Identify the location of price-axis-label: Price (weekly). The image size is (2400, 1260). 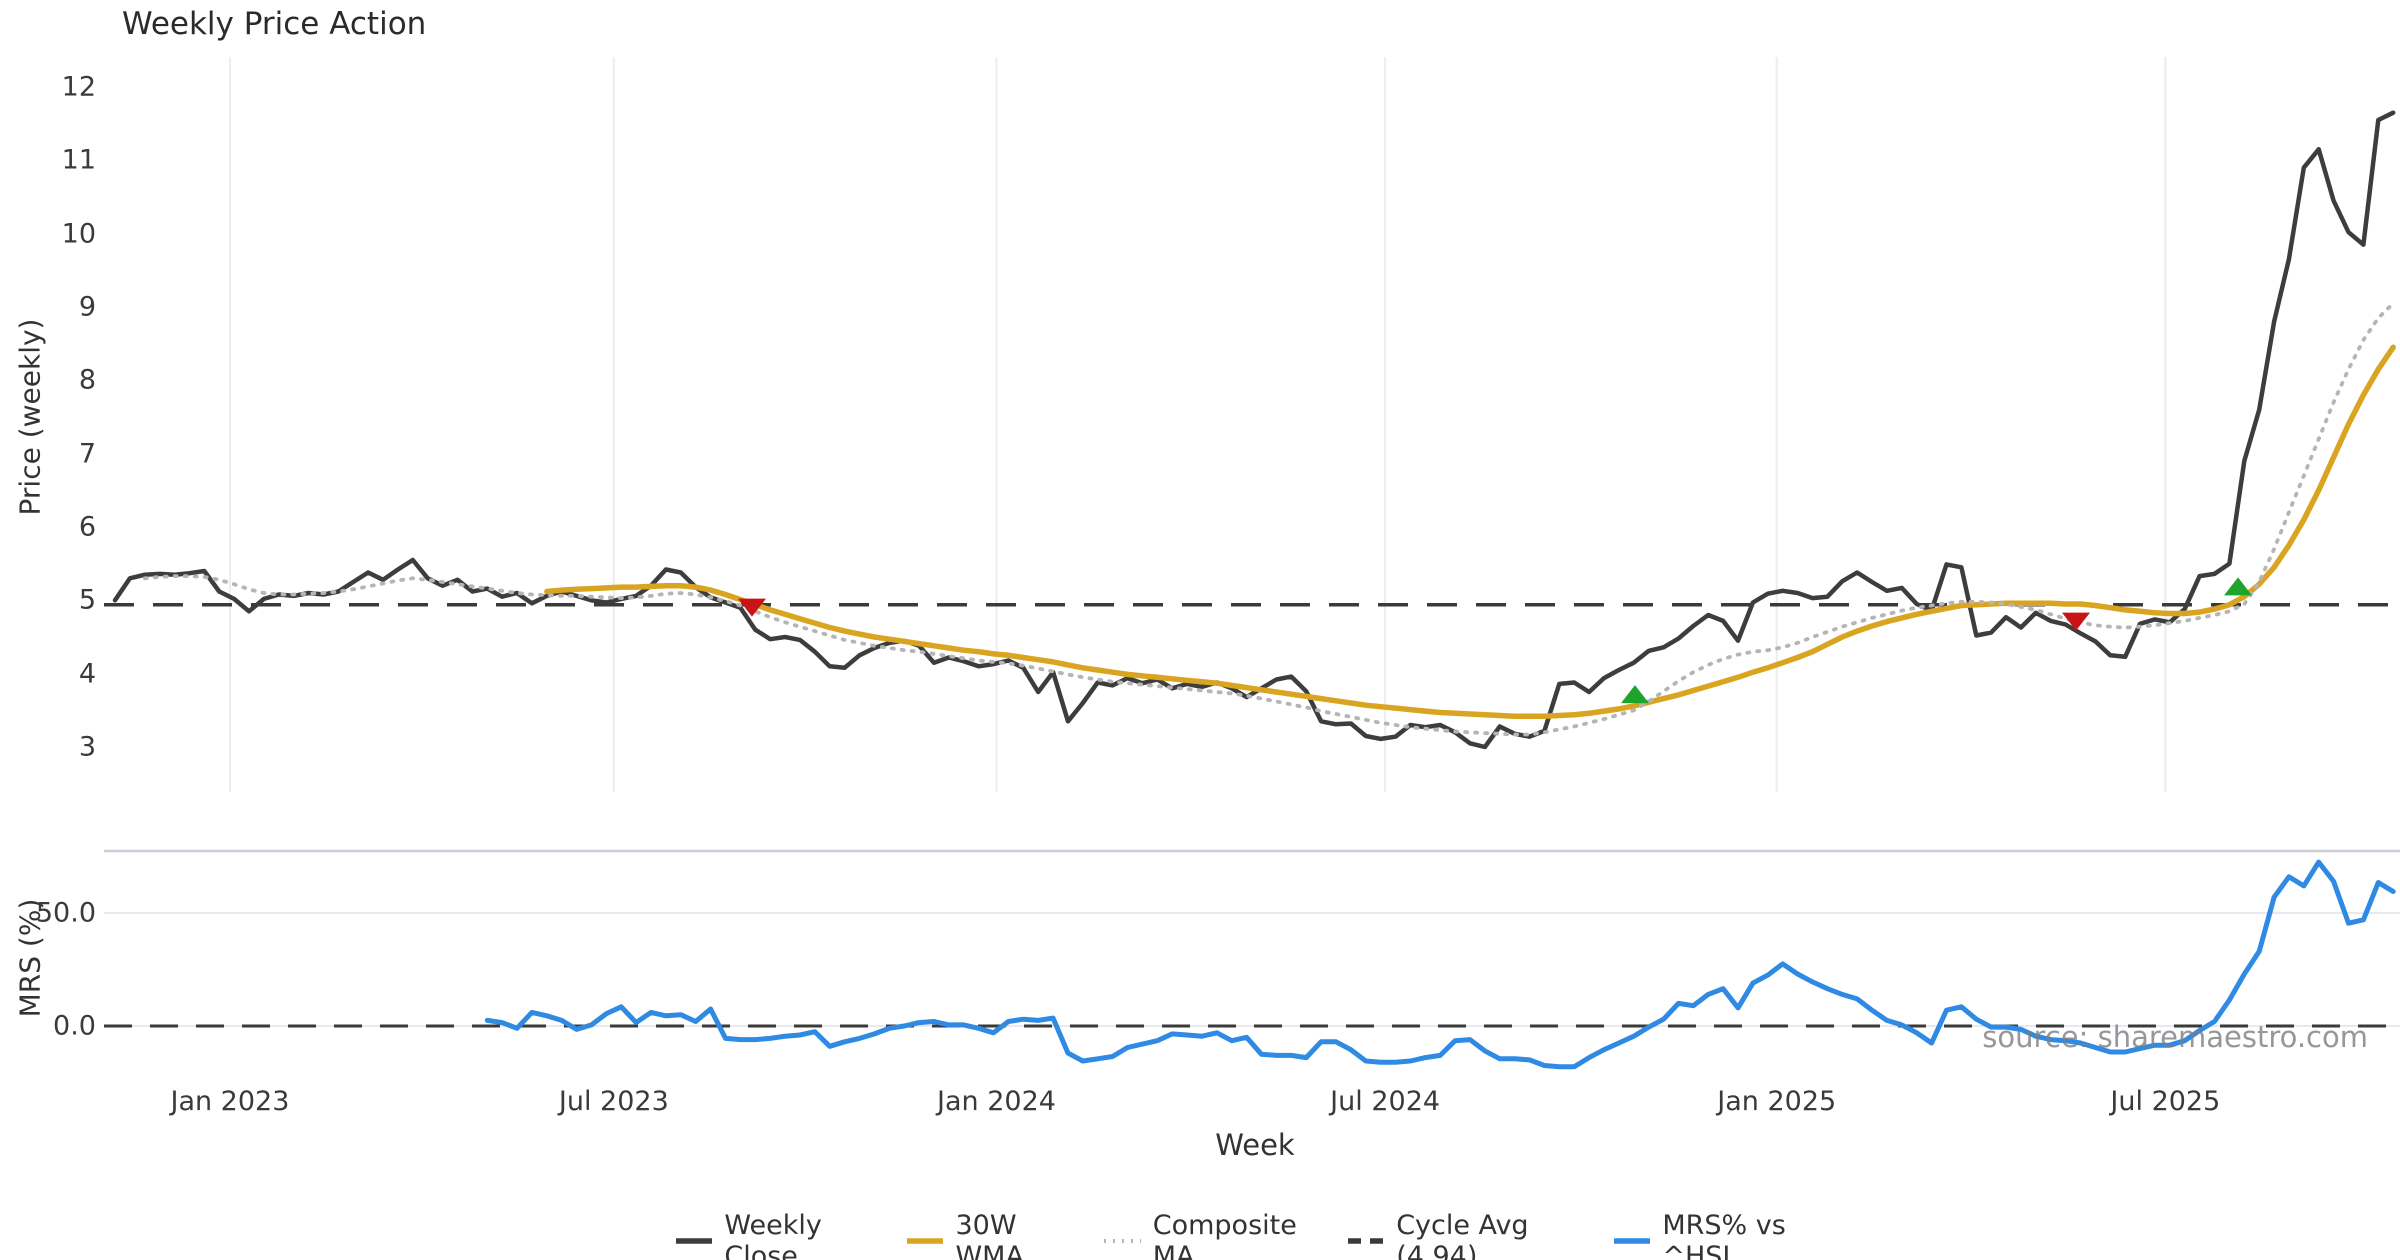
(30, 417).